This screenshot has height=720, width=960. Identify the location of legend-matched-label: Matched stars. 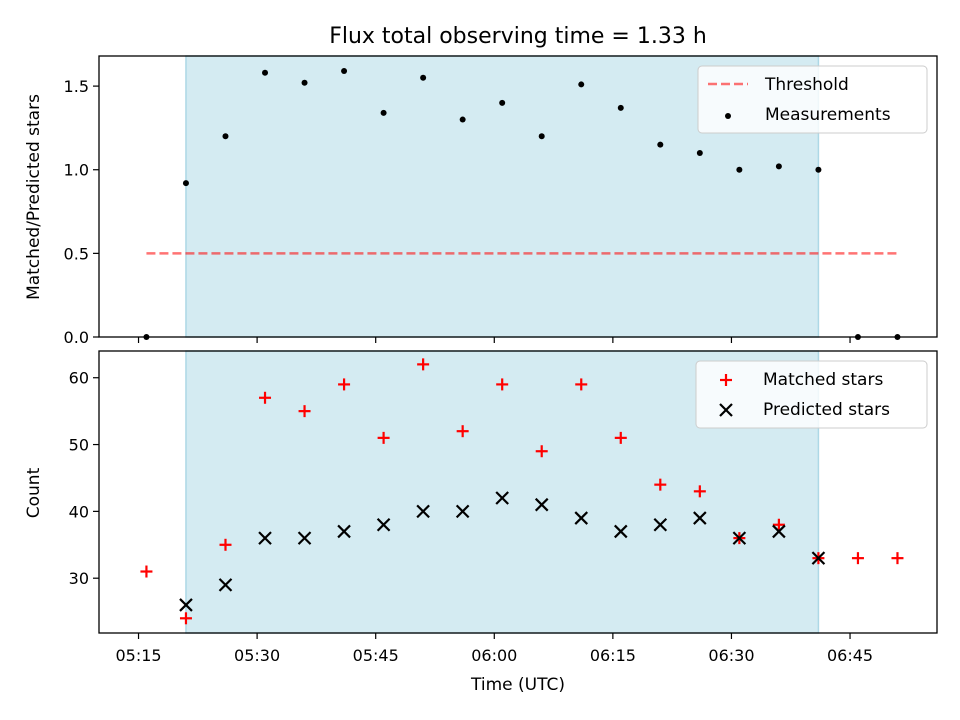
(823, 380).